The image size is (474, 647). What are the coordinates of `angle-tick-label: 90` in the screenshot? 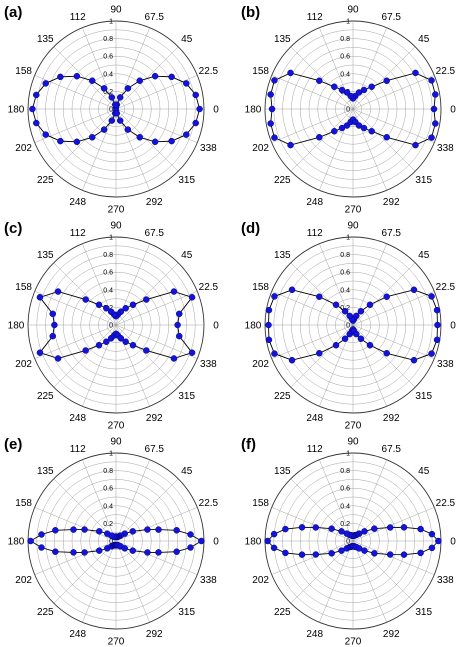 It's located at (116, 226).